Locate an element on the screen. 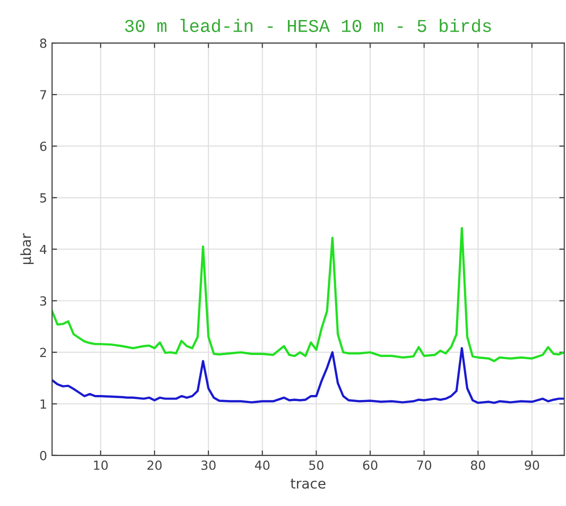  x-tick-label: 40 is located at coordinates (262, 465).